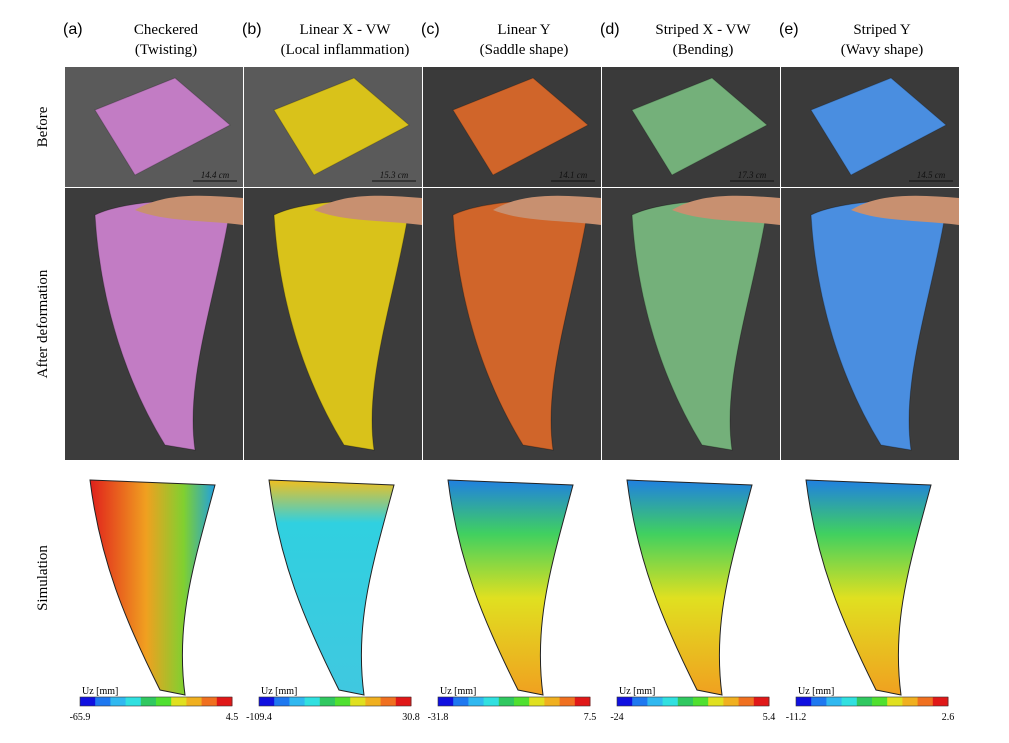  I want to click on panel-title: Striped X - VW, so click(703, 30).